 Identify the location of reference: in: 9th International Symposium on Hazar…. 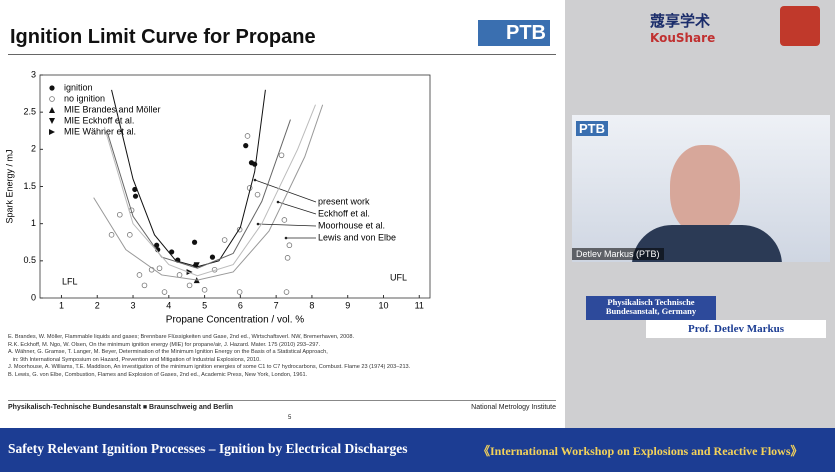
(134, 359).